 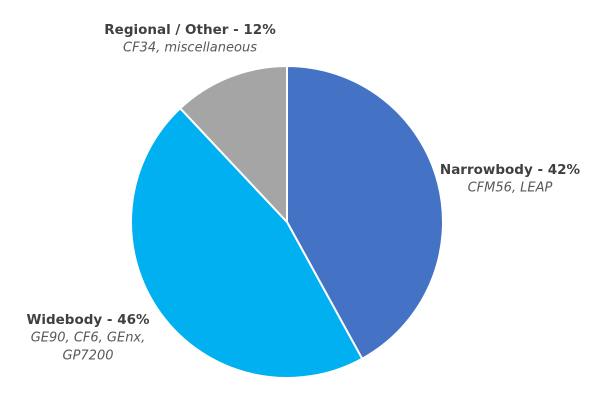 What do you see at coordinates (510, 188) in the screenshot?
I see `slice-description: CFM56, LEAP` at bounding box center [510, 188].